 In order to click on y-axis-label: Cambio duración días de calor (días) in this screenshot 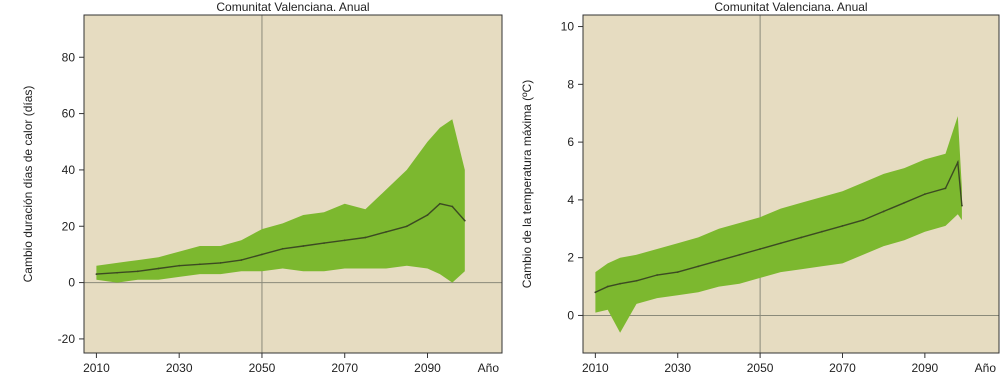, I will do `click(28, 184)`.